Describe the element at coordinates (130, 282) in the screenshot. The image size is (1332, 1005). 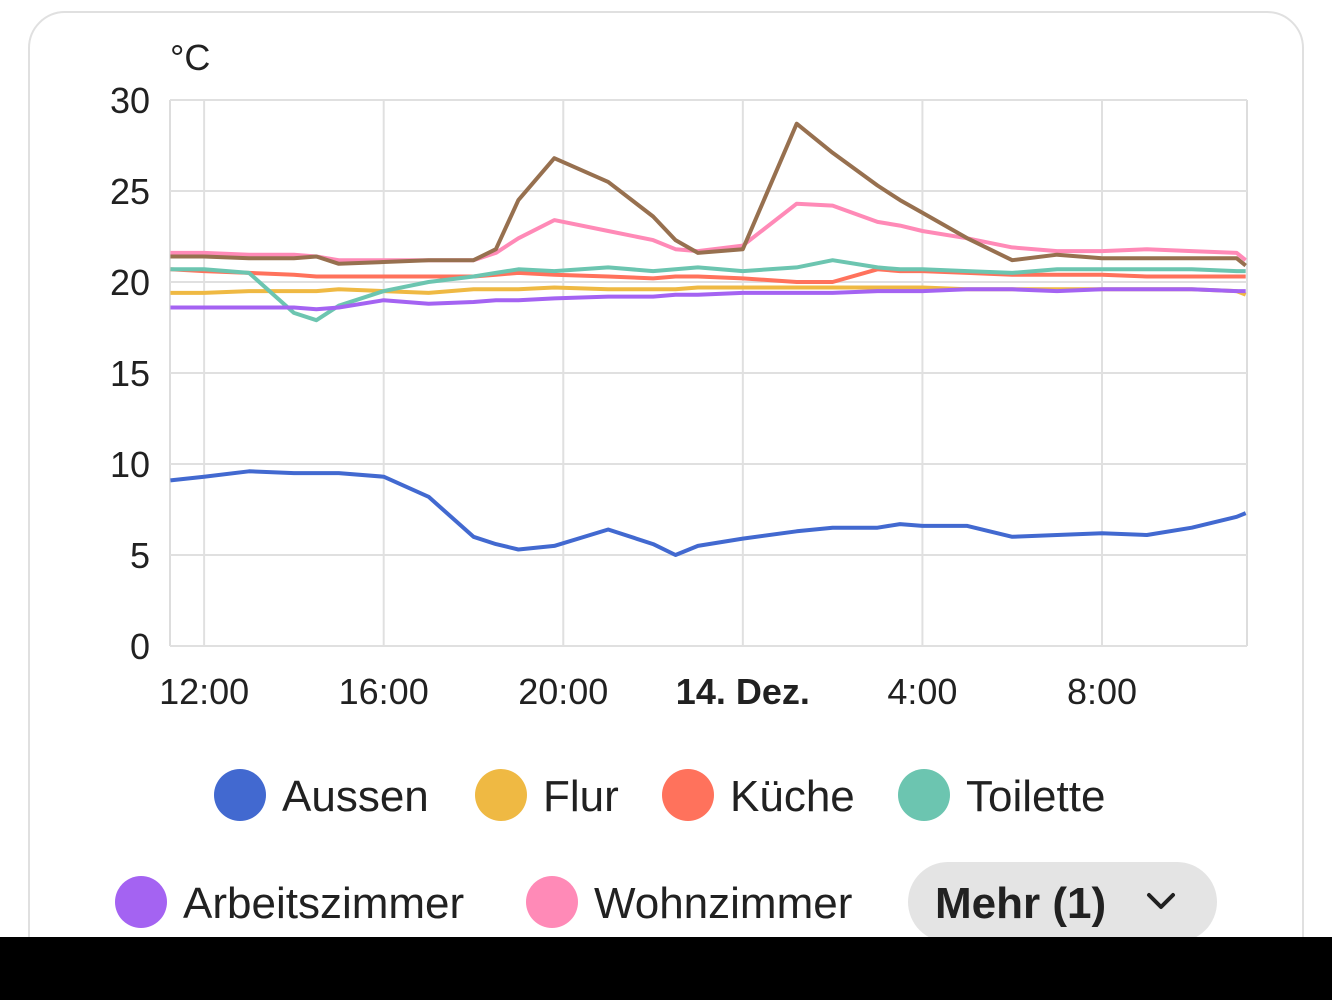
I see `y-tick-label: 20` at that location.